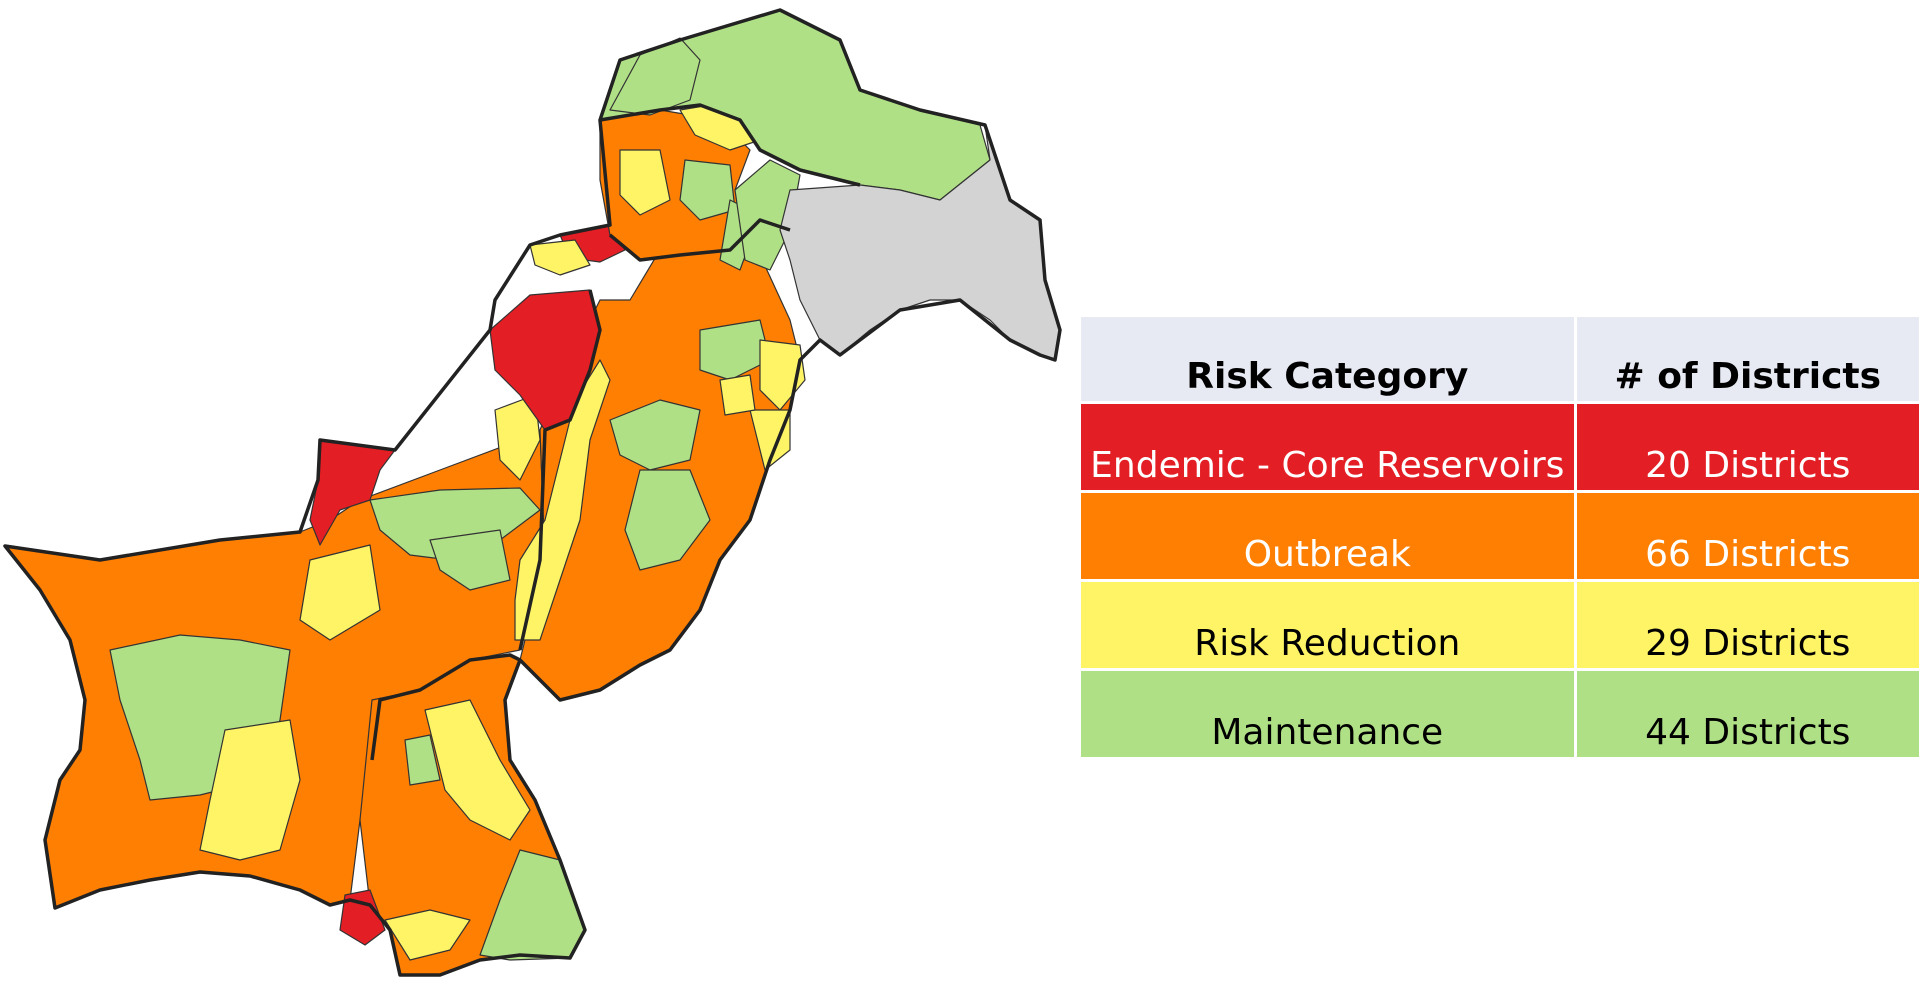 This screenshot has height=986, width=1924. I want to click on legend-districts: 66 Districts, so click(1748, 536).